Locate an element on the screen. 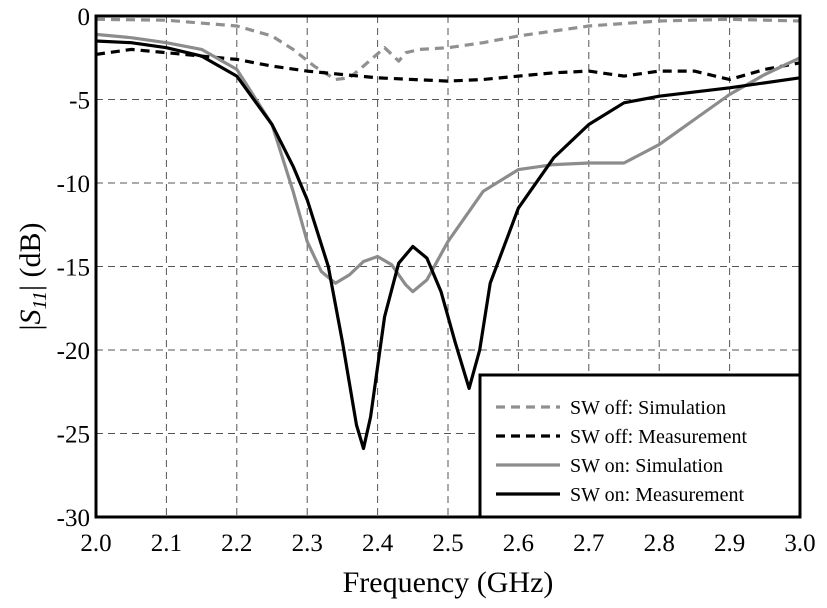 This screenshot has height=608, width=827. x-tick-label: 2.2 is located at coordinates (236, 543).